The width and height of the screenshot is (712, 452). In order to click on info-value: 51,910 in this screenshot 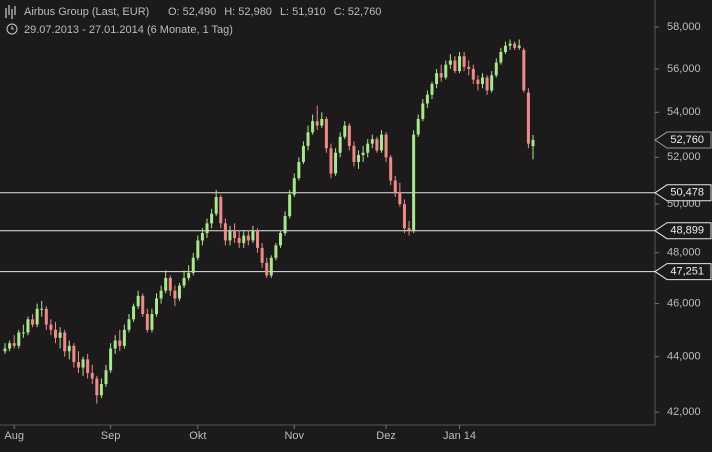, I will do `click(309, 12)`.